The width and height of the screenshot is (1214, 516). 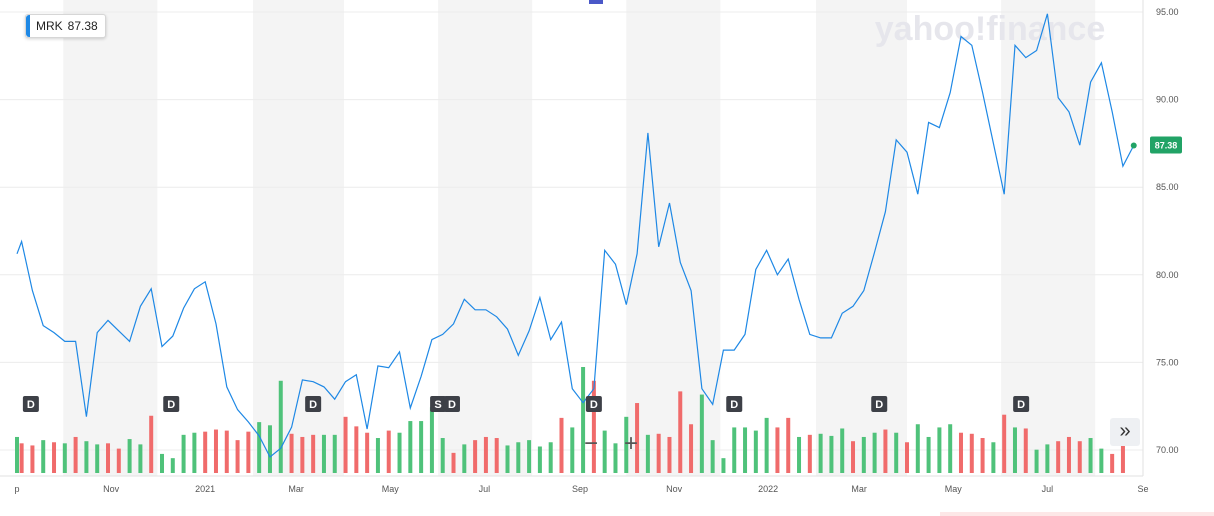 What do you see at coordinates (630, 443) in the screenshot?
I see `zoom-in-button: +` at bounding box center [630, 443].